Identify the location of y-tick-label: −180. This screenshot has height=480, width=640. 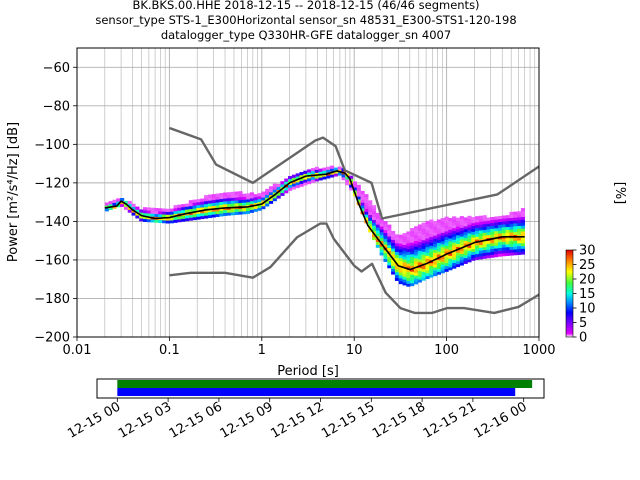
(52, 299).